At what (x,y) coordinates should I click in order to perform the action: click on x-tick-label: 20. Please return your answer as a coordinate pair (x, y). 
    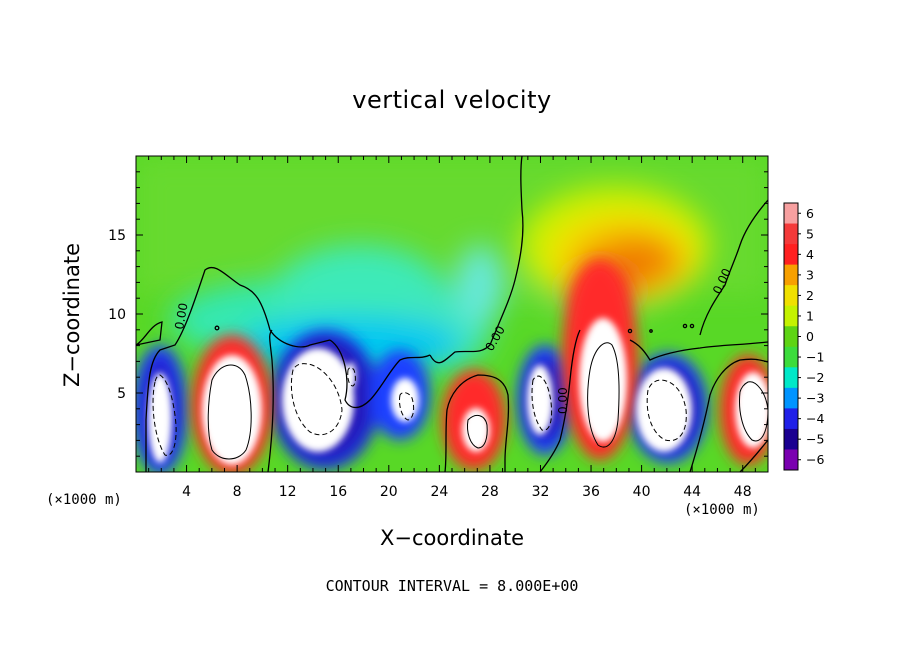
    Looking at the image, I should click on (389, 492).